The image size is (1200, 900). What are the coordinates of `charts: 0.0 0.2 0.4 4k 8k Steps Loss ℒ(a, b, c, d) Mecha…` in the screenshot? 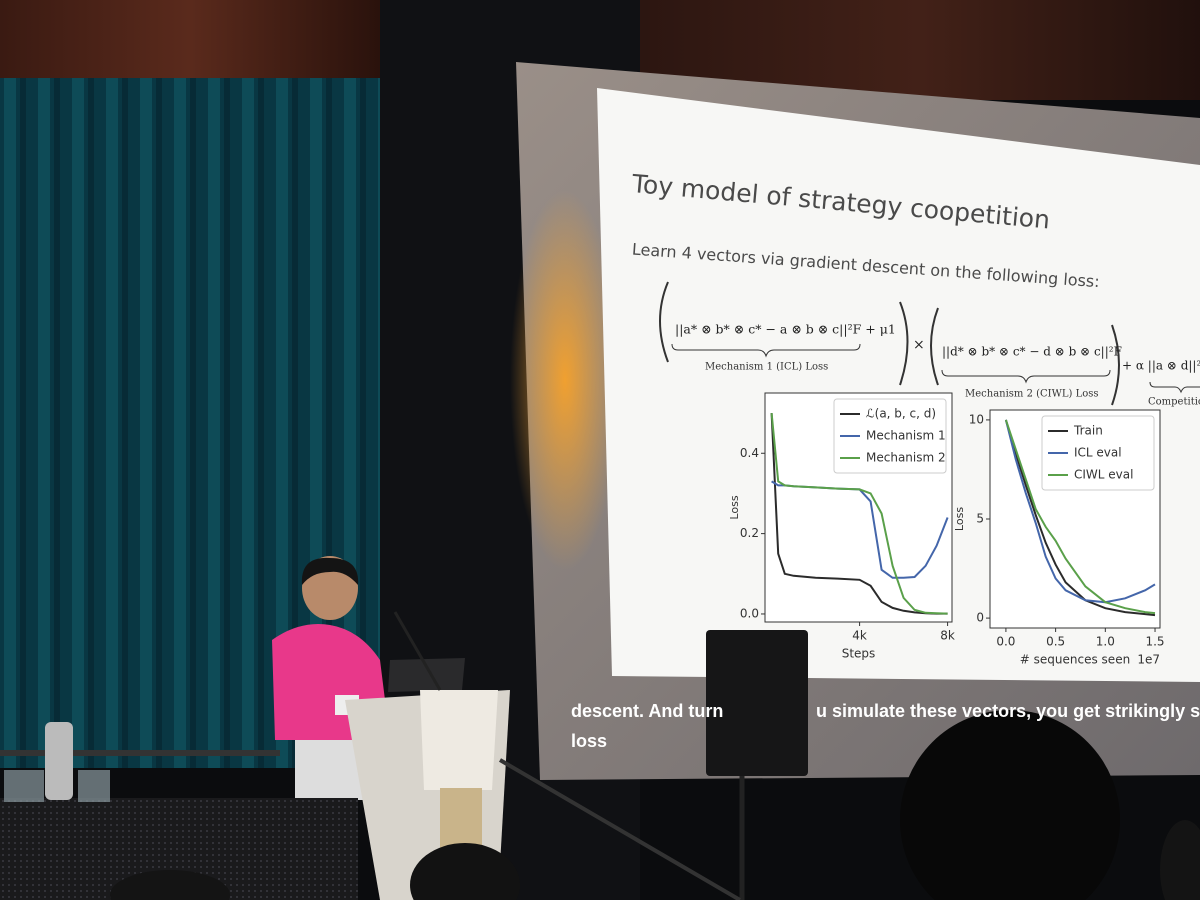 It's located at (946, 529).